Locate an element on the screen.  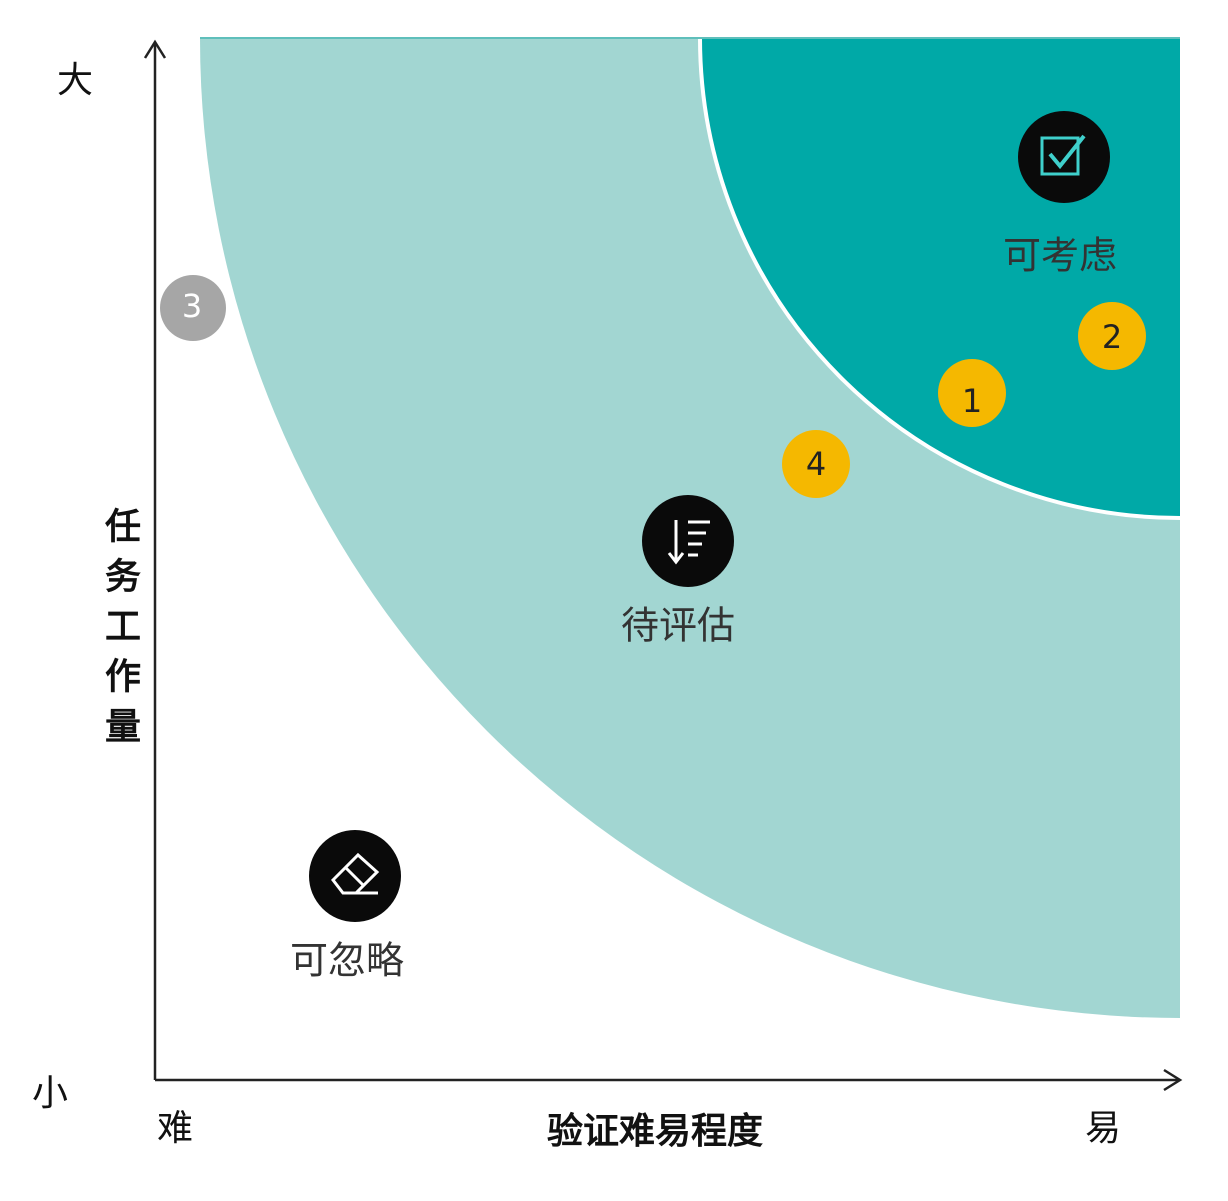
marker: 1 is located at coordinates (972, 393).